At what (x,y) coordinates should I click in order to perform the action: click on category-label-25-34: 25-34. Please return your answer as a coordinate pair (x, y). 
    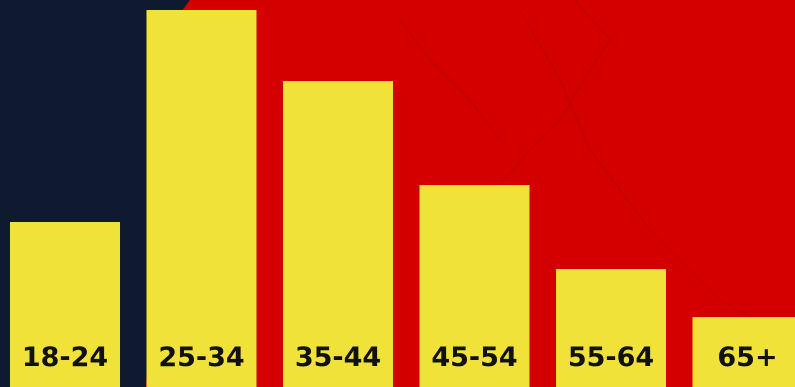
    Looking at the image, I should click on (201, 357).